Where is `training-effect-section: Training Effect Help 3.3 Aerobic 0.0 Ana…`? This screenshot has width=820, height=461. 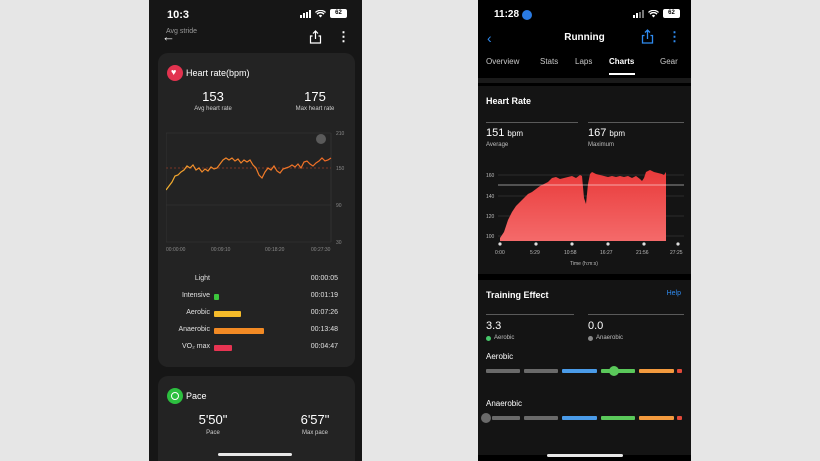
training-effect-section: Training Effect Help 3.3 Aerobic 0.0 Ana… is located at coordinates (584, 367).